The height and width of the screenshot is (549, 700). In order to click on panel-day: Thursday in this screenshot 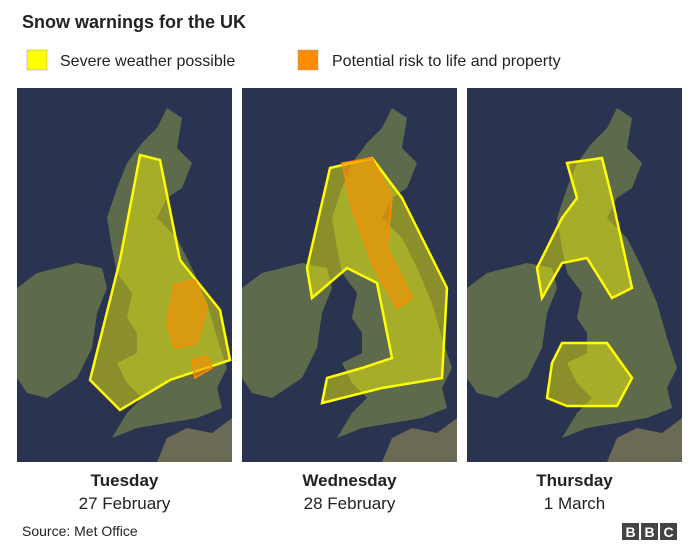, I will do `click(574, 480)`.